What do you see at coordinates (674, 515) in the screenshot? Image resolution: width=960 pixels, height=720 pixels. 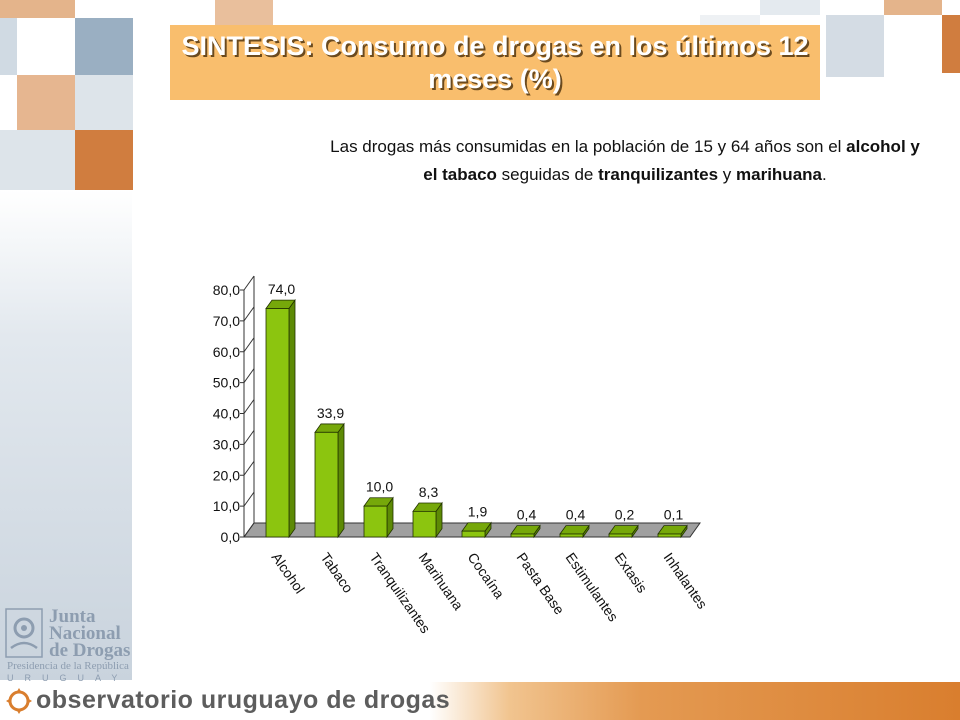 I see `bar-value-label: 0,1` at bounding box center [674, 515].